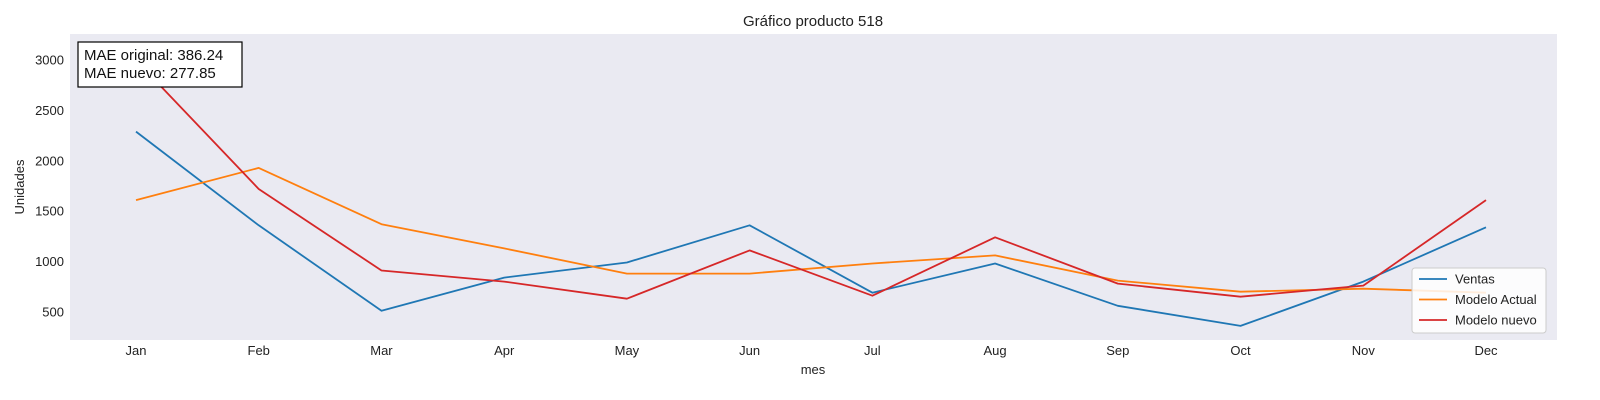 This screenshot has height=400, width=1600. Describe the element at coordinates (995, 350) in the screenshot. I see `x-tick-label: Aug` at that location.